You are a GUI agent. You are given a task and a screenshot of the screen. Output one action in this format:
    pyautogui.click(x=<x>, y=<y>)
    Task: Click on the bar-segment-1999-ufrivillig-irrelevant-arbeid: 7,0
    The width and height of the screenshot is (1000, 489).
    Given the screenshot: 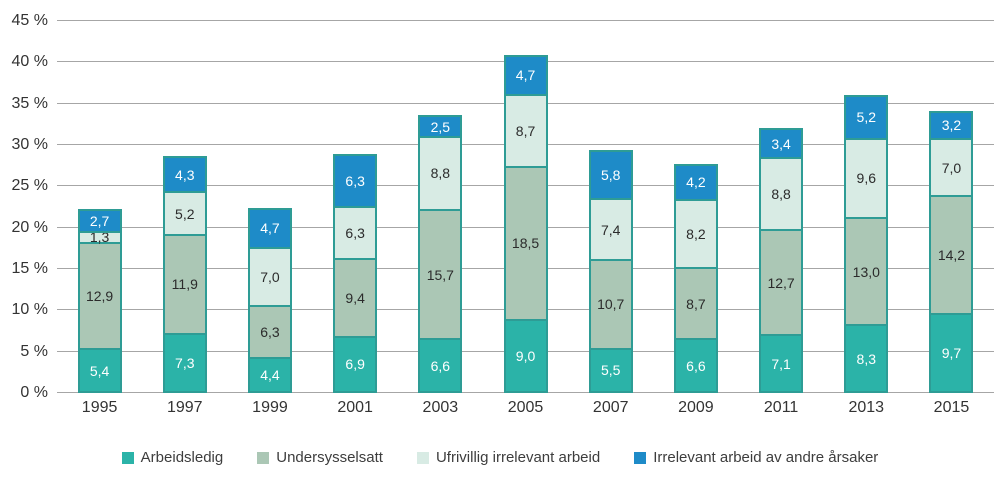 What is the action you would take?
    pyautogui.click(x=269, y=276)
    